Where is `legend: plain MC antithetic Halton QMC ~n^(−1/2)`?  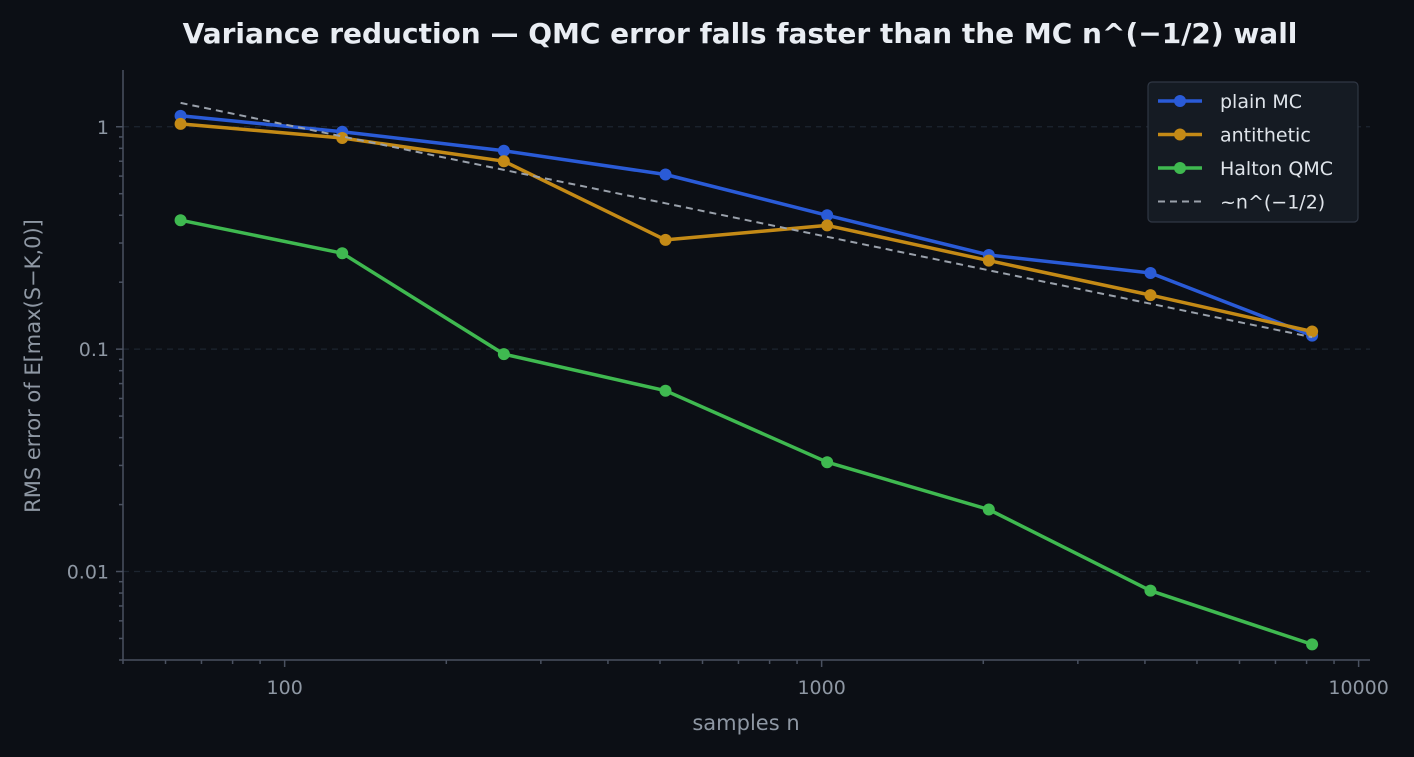
legend: plain MC antithetic Halton QMC ~n^(−1/2) is located at coordinates (1253, 152).